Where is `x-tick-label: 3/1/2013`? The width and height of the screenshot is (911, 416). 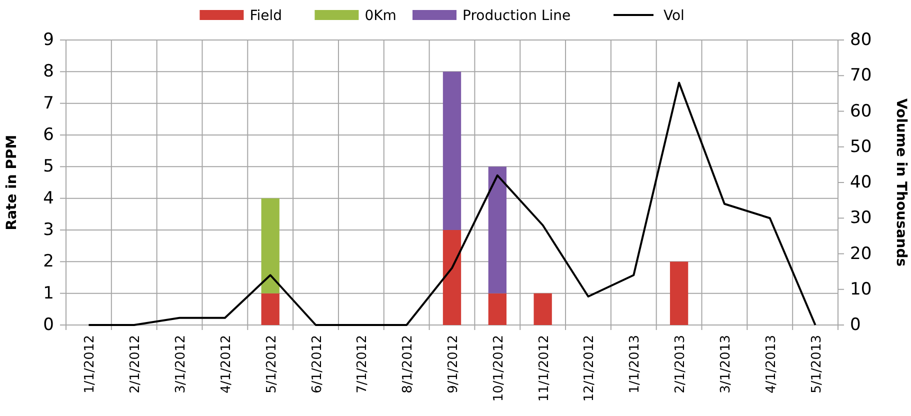
x-tick-label: 3/1/2013 is located at coordinates (726, 364).